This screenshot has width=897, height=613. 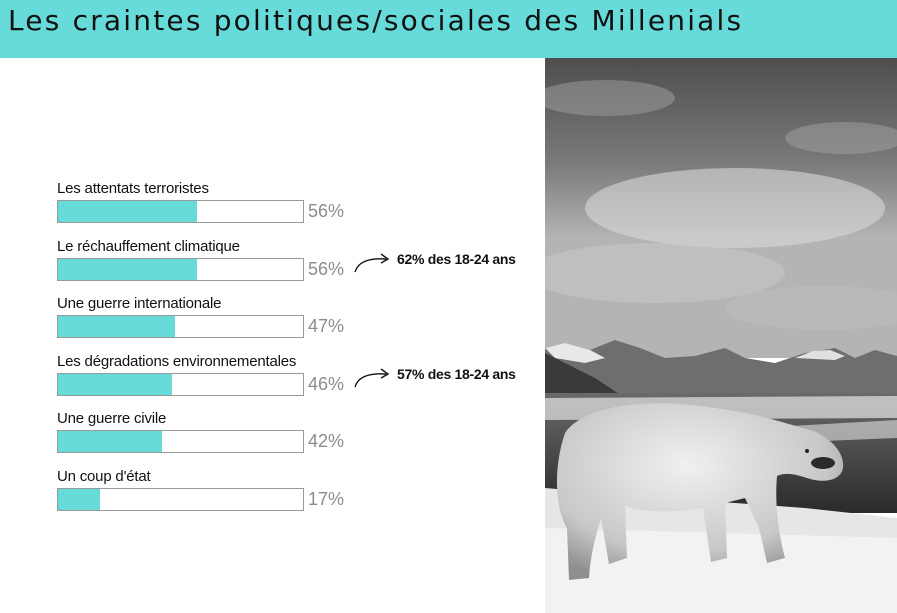 What do you see at coordinates (148, 246) in the screenshot?
I see `bar-label: Le réchauffement climatique` at bounding box center [148, 246].